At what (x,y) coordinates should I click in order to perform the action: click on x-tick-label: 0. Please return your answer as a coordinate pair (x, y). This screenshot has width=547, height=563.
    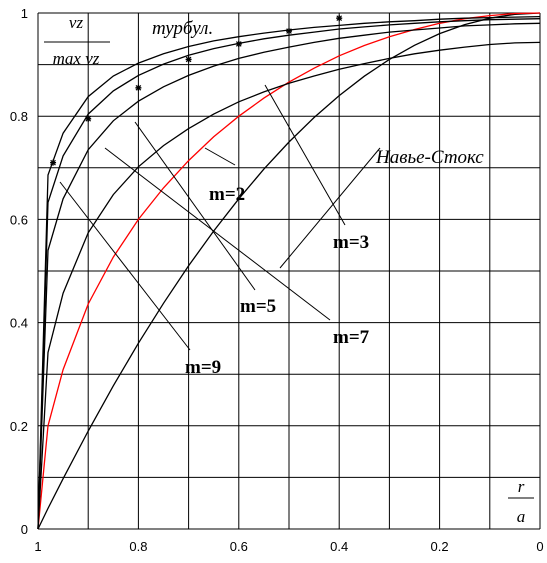
    Looking at the image, I should click on (539, 546).